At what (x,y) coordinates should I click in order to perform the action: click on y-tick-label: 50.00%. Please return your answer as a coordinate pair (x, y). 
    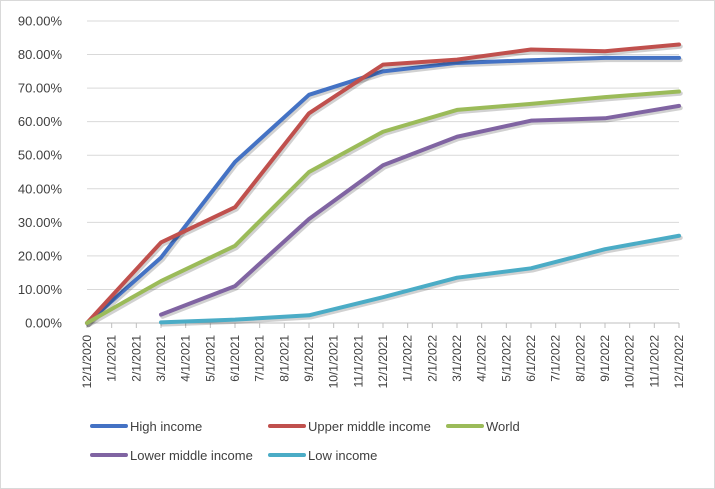
    Looking at the image, I should click on (40, 155).